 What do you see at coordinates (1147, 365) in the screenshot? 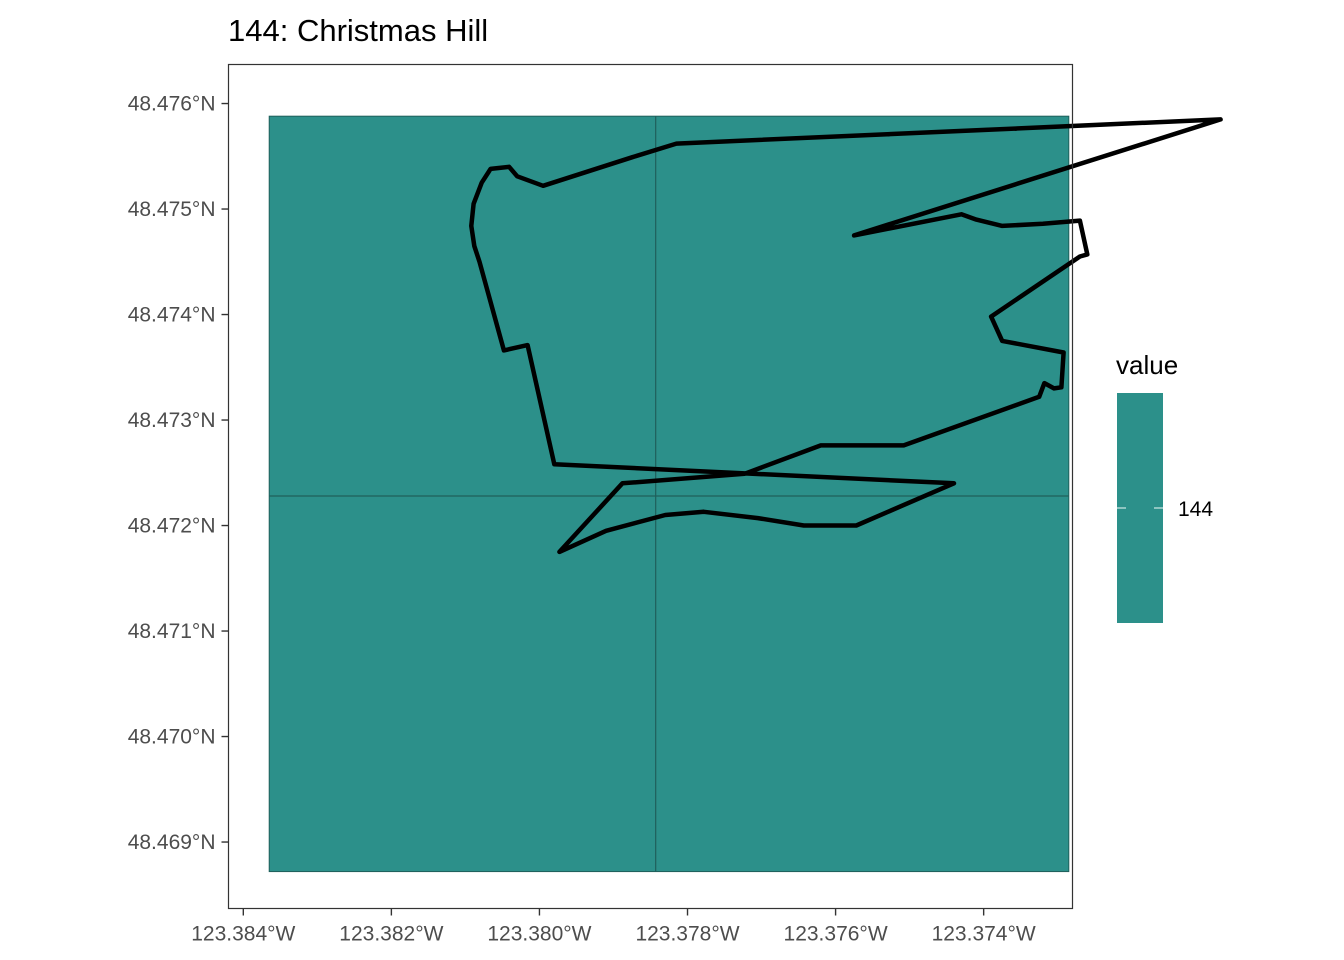
I see `legend-title: value` at bounding box center [1147, 365].